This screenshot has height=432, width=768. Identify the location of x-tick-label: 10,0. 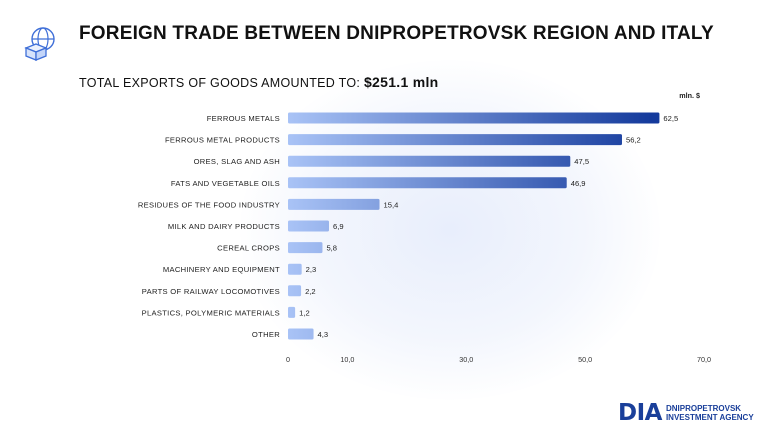
(347, 359).